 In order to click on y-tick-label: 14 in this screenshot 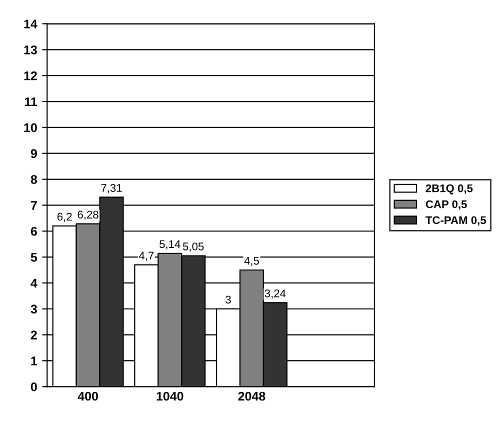, I will do `click(31, 24)`.